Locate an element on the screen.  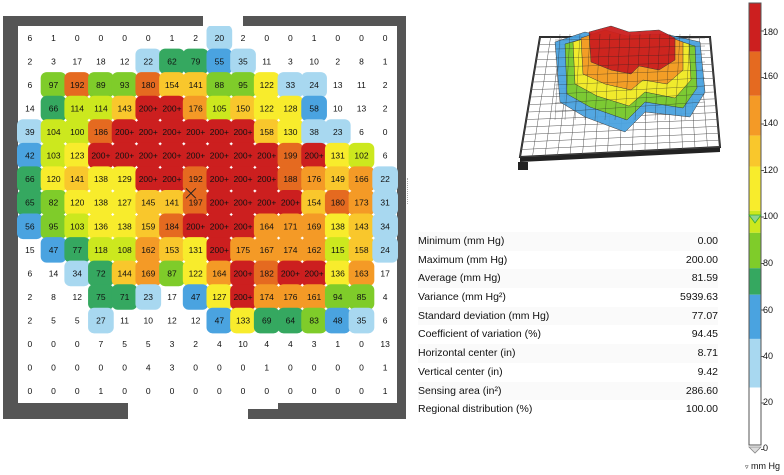
down-triangle-icon: ▿ is located at coordinates (747, 467).